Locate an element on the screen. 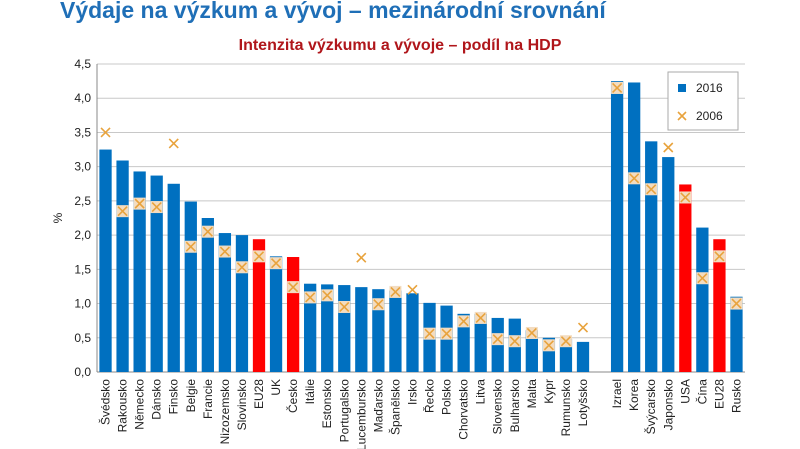 This screenshot has width=800, height=449. legend-swatch is located at coordinates (682, 116).